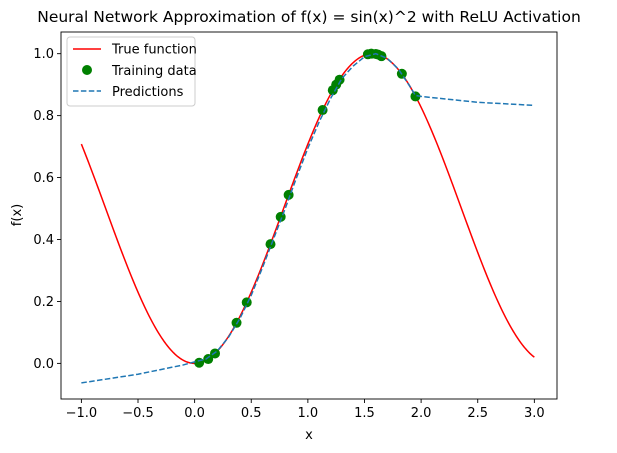  Describe the element at coordinates (82, 413) in the screenshot. I see `x-tick-label: −1.0` at that location.